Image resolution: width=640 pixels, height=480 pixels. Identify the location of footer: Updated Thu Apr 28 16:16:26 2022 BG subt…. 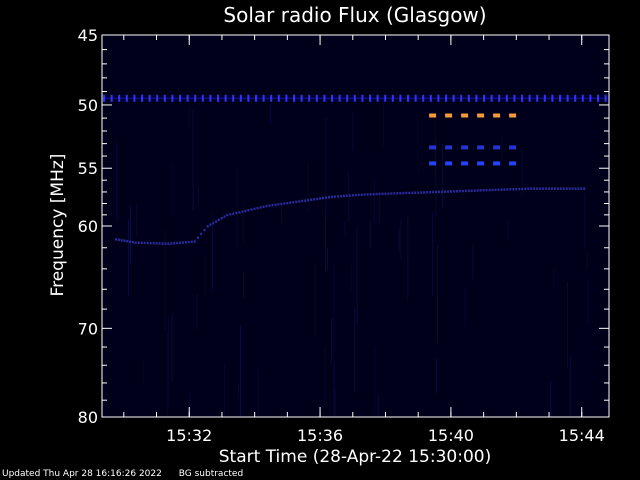
(129, 474).